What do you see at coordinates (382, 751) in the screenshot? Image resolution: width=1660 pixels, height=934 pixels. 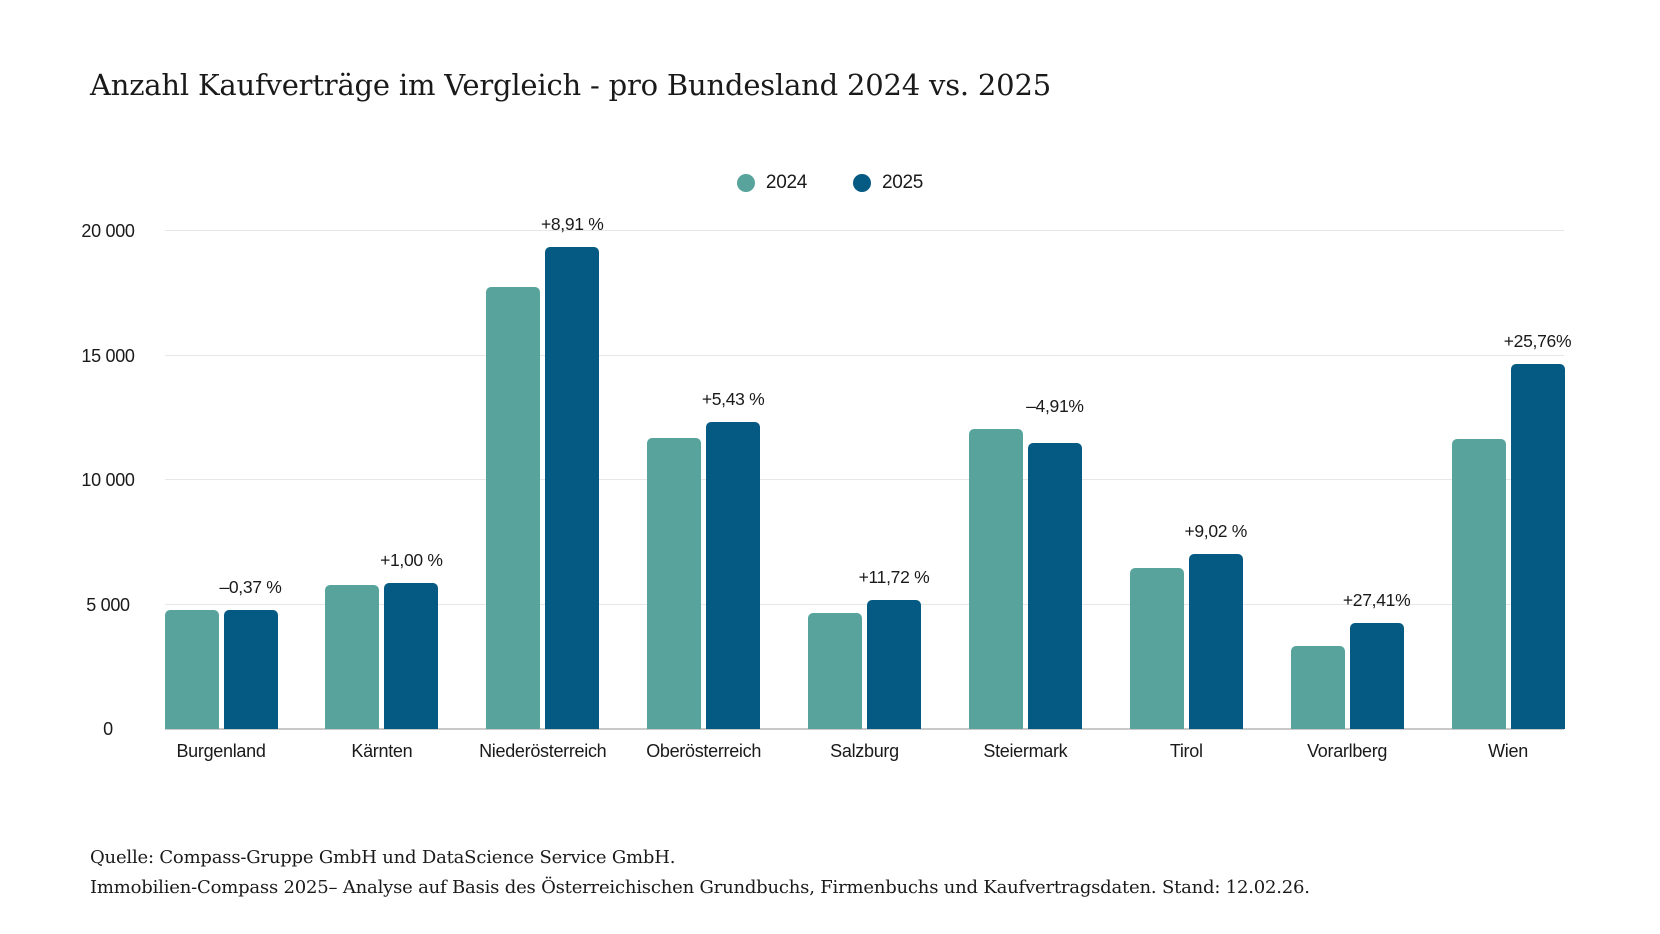 I see `category-label: Kärnten` at bounding box center [382, 751].